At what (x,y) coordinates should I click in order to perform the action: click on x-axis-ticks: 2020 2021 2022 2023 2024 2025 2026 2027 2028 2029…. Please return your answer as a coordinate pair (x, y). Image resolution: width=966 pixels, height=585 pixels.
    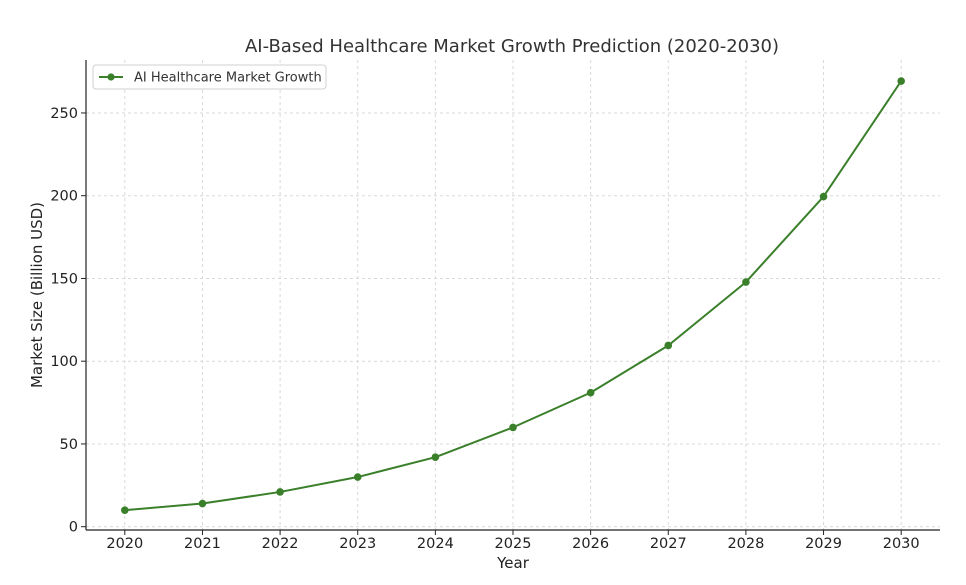
    Looking at the image, I should click on (513, 541).